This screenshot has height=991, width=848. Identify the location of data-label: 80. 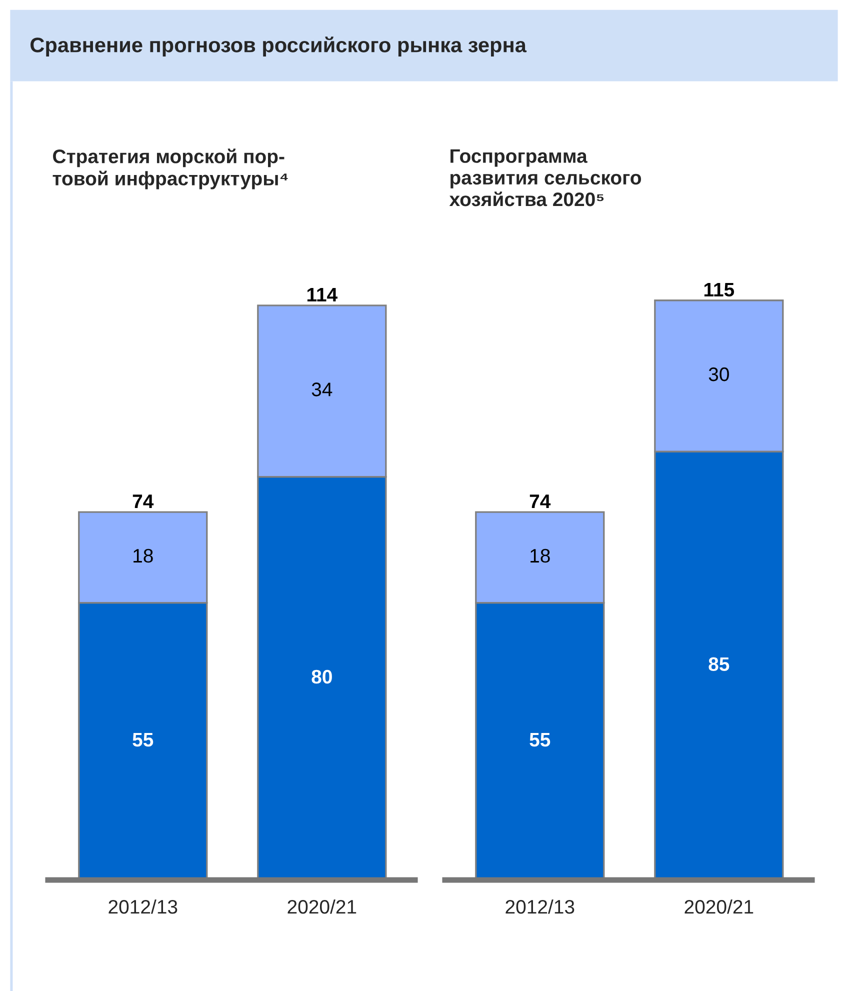
(322, 677).